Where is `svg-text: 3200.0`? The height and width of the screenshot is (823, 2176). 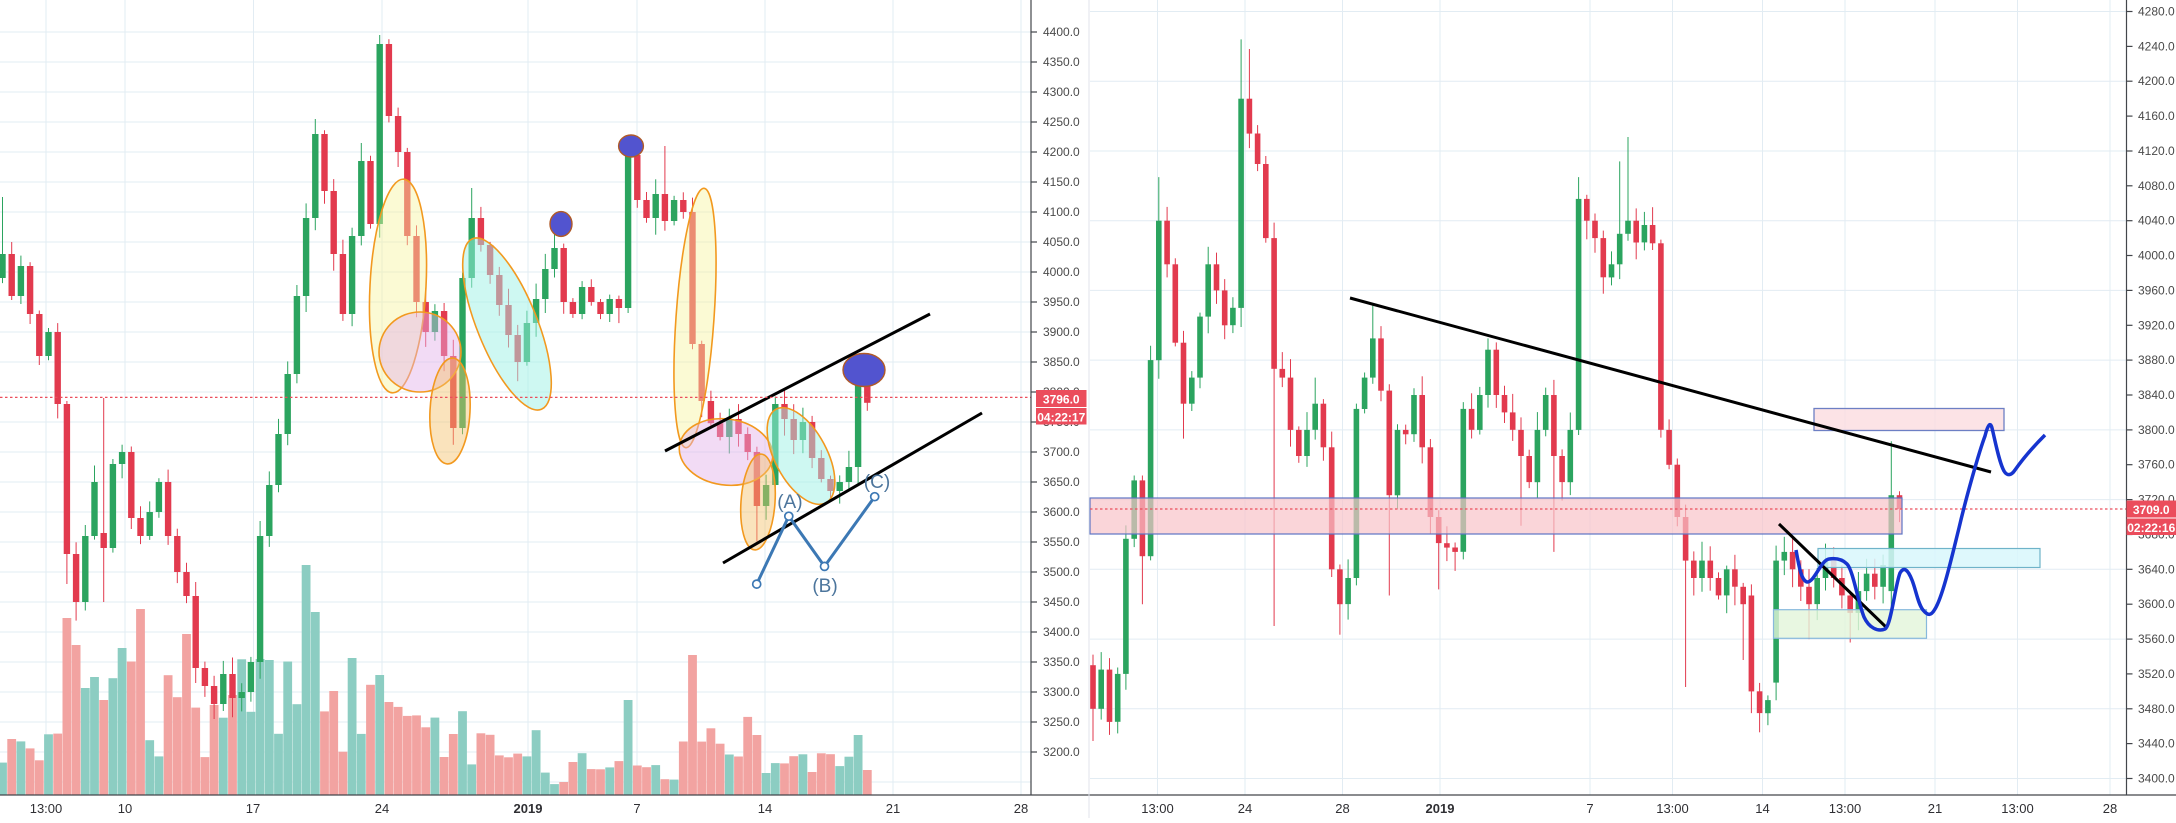 svg-text: 3200.0 is located at coordinates (1061, 752).